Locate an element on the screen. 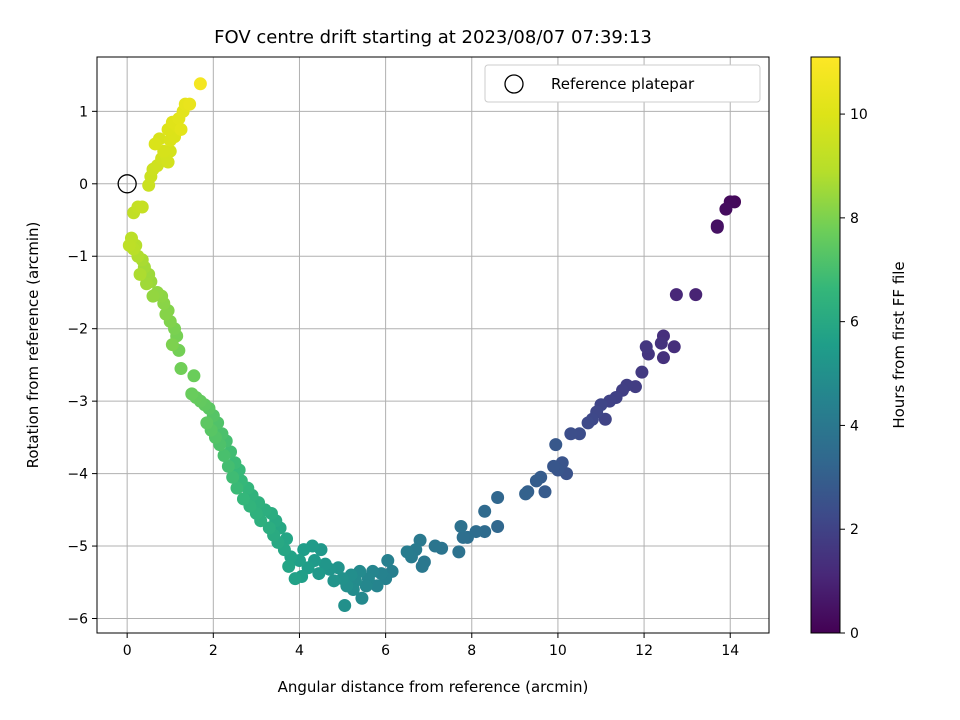  y-tick-label: −2 is located at coordinates (77, 330).